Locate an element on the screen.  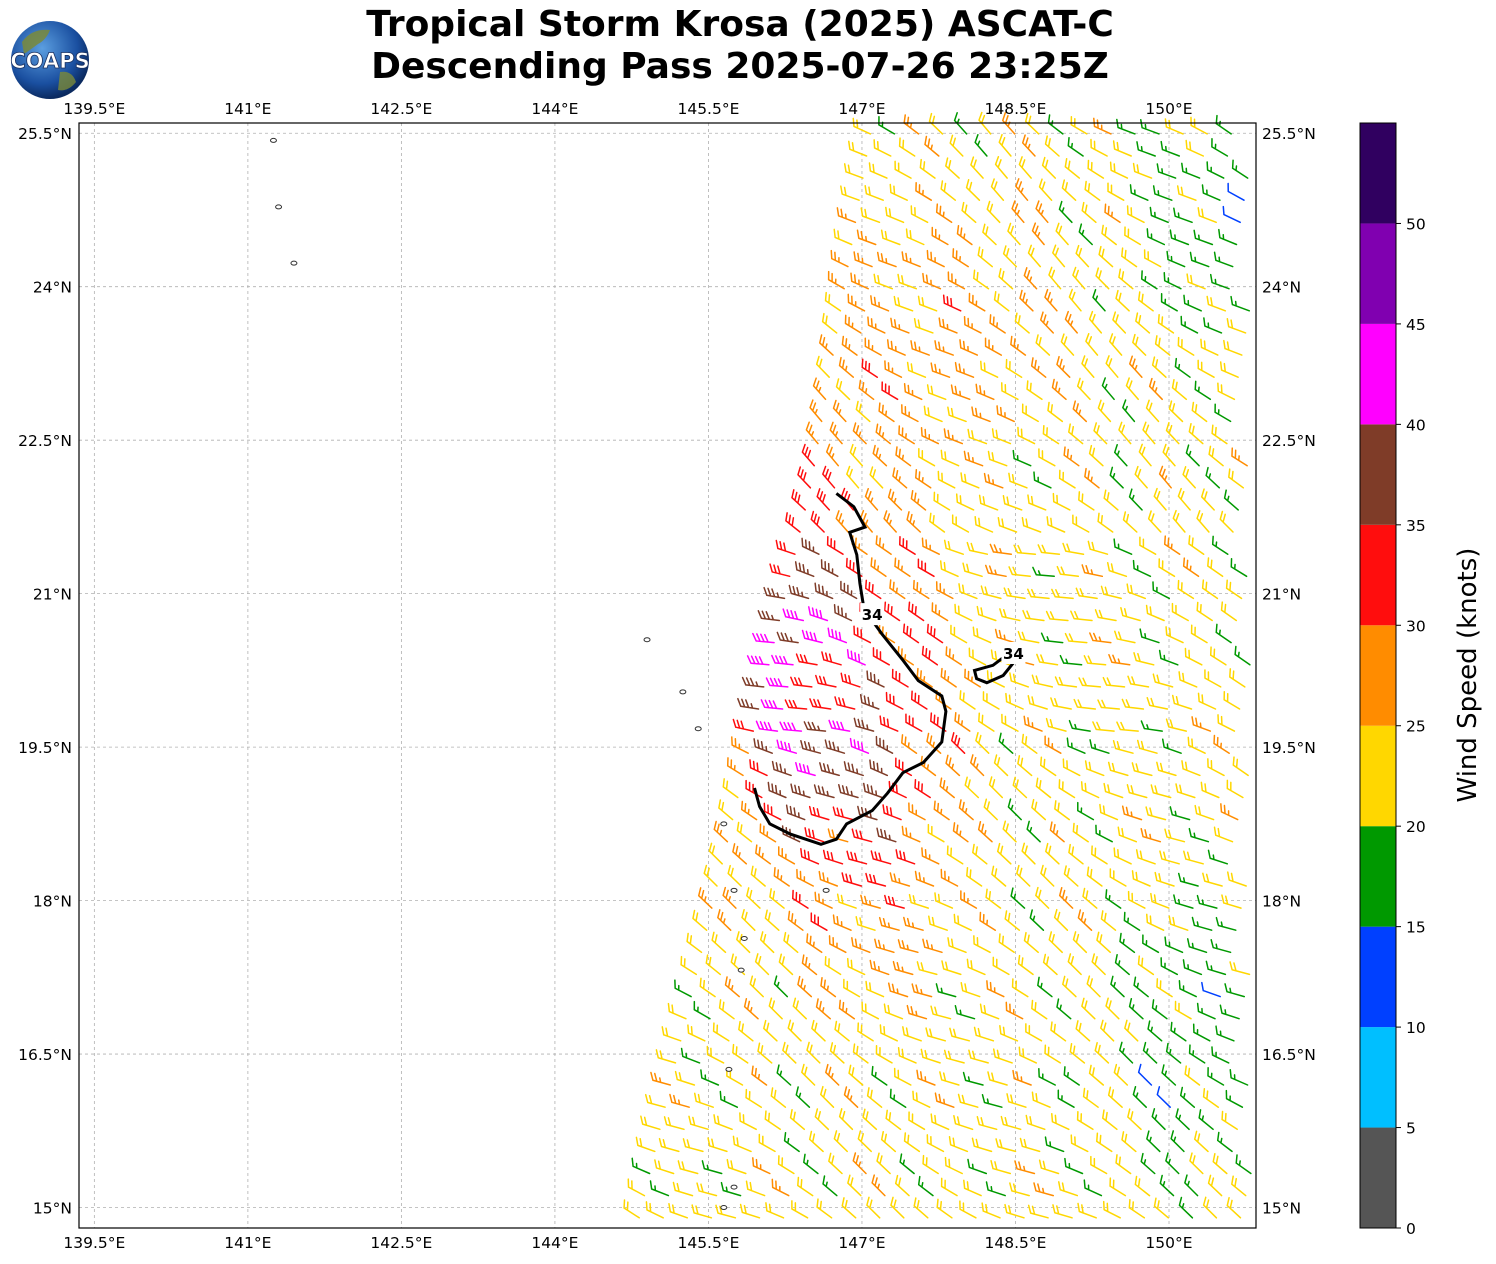
y-tick-label-left: 15°N is located at coordinates (52, 1209).